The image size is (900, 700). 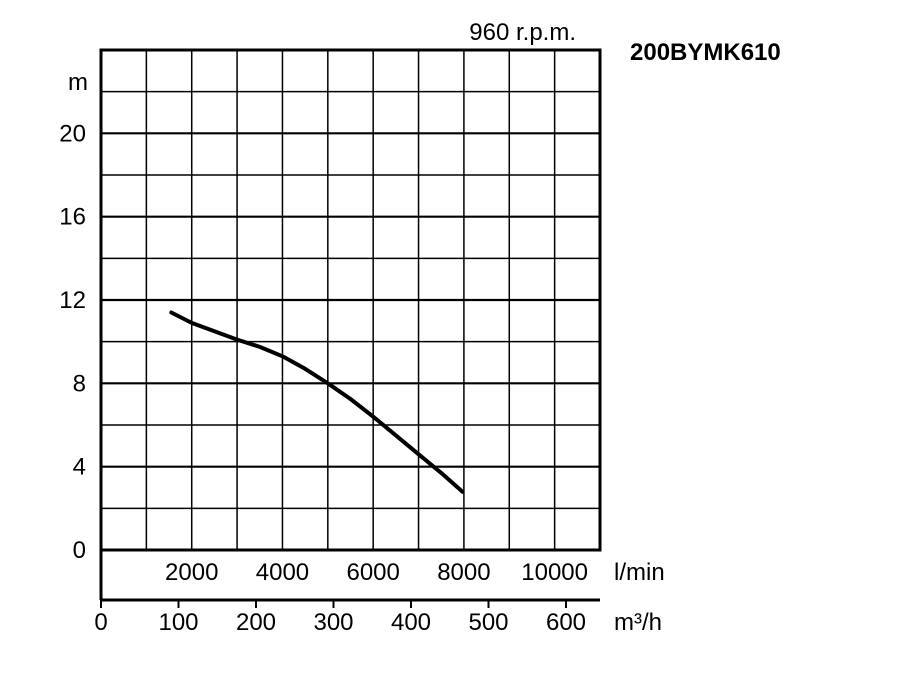 I want to click on x-tick-label: 2000, so click(x=191, y=572).